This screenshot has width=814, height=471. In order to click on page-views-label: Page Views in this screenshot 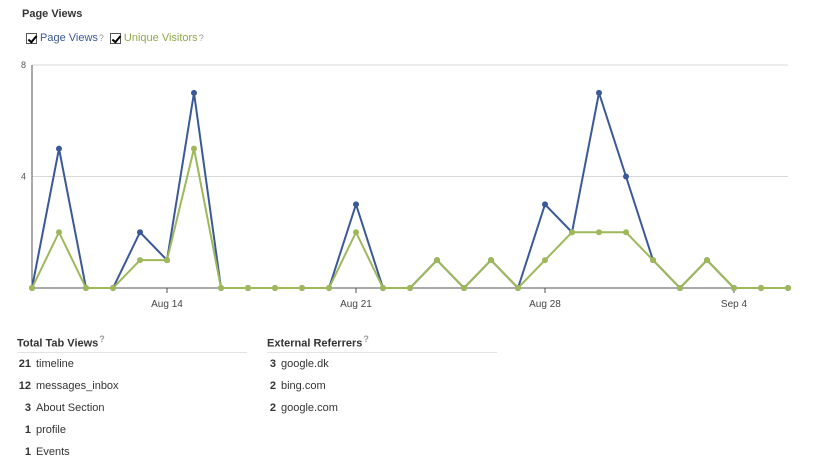, I will do `click(69, 38)`.